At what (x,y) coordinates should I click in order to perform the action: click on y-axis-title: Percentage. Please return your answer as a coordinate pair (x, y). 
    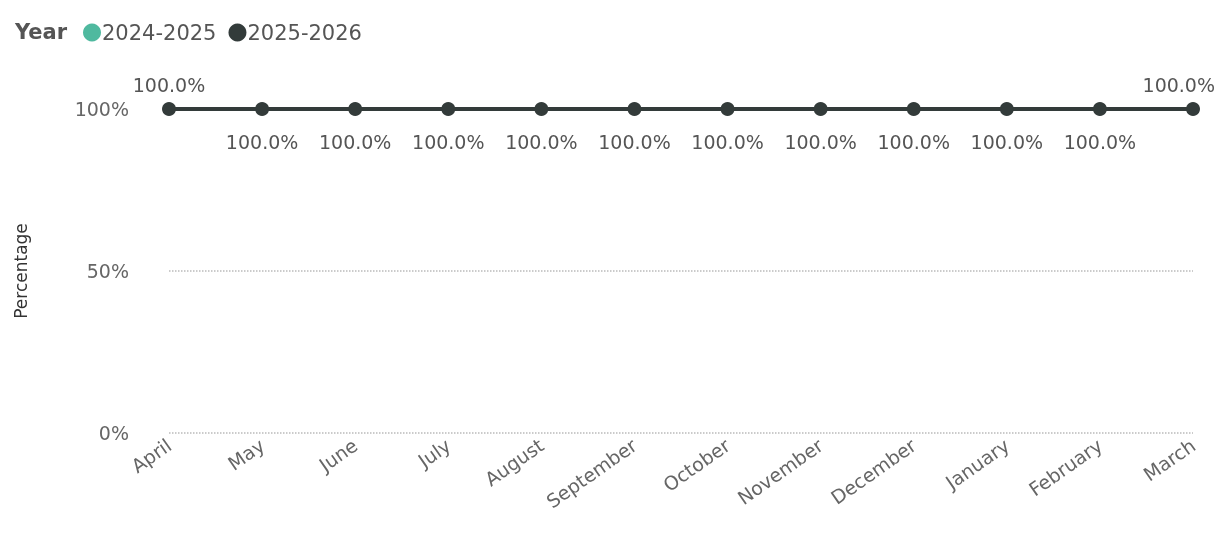
    Looking at the image, I should click on (20, 271).